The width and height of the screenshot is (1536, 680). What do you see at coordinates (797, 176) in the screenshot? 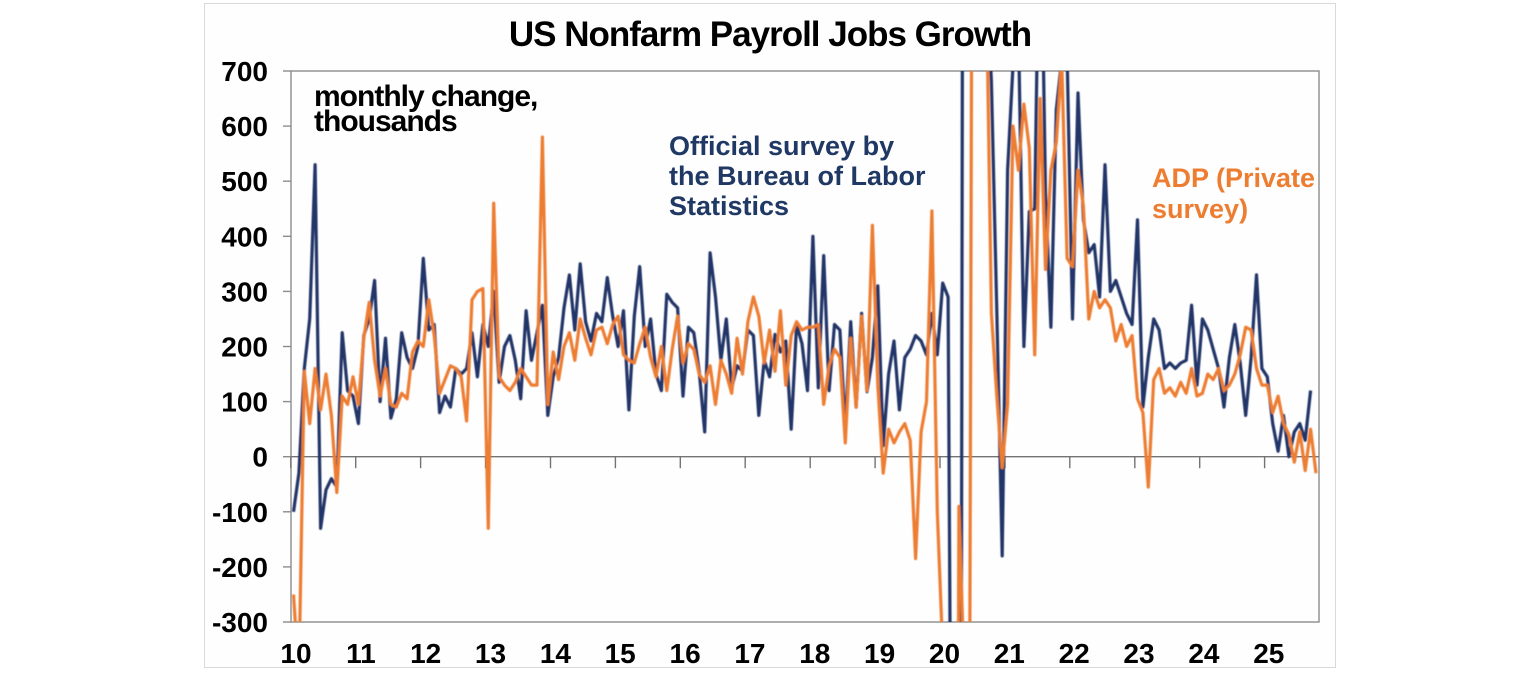
I see `svg-text: the Bureau of Labor` at bounding box center [797, 176].